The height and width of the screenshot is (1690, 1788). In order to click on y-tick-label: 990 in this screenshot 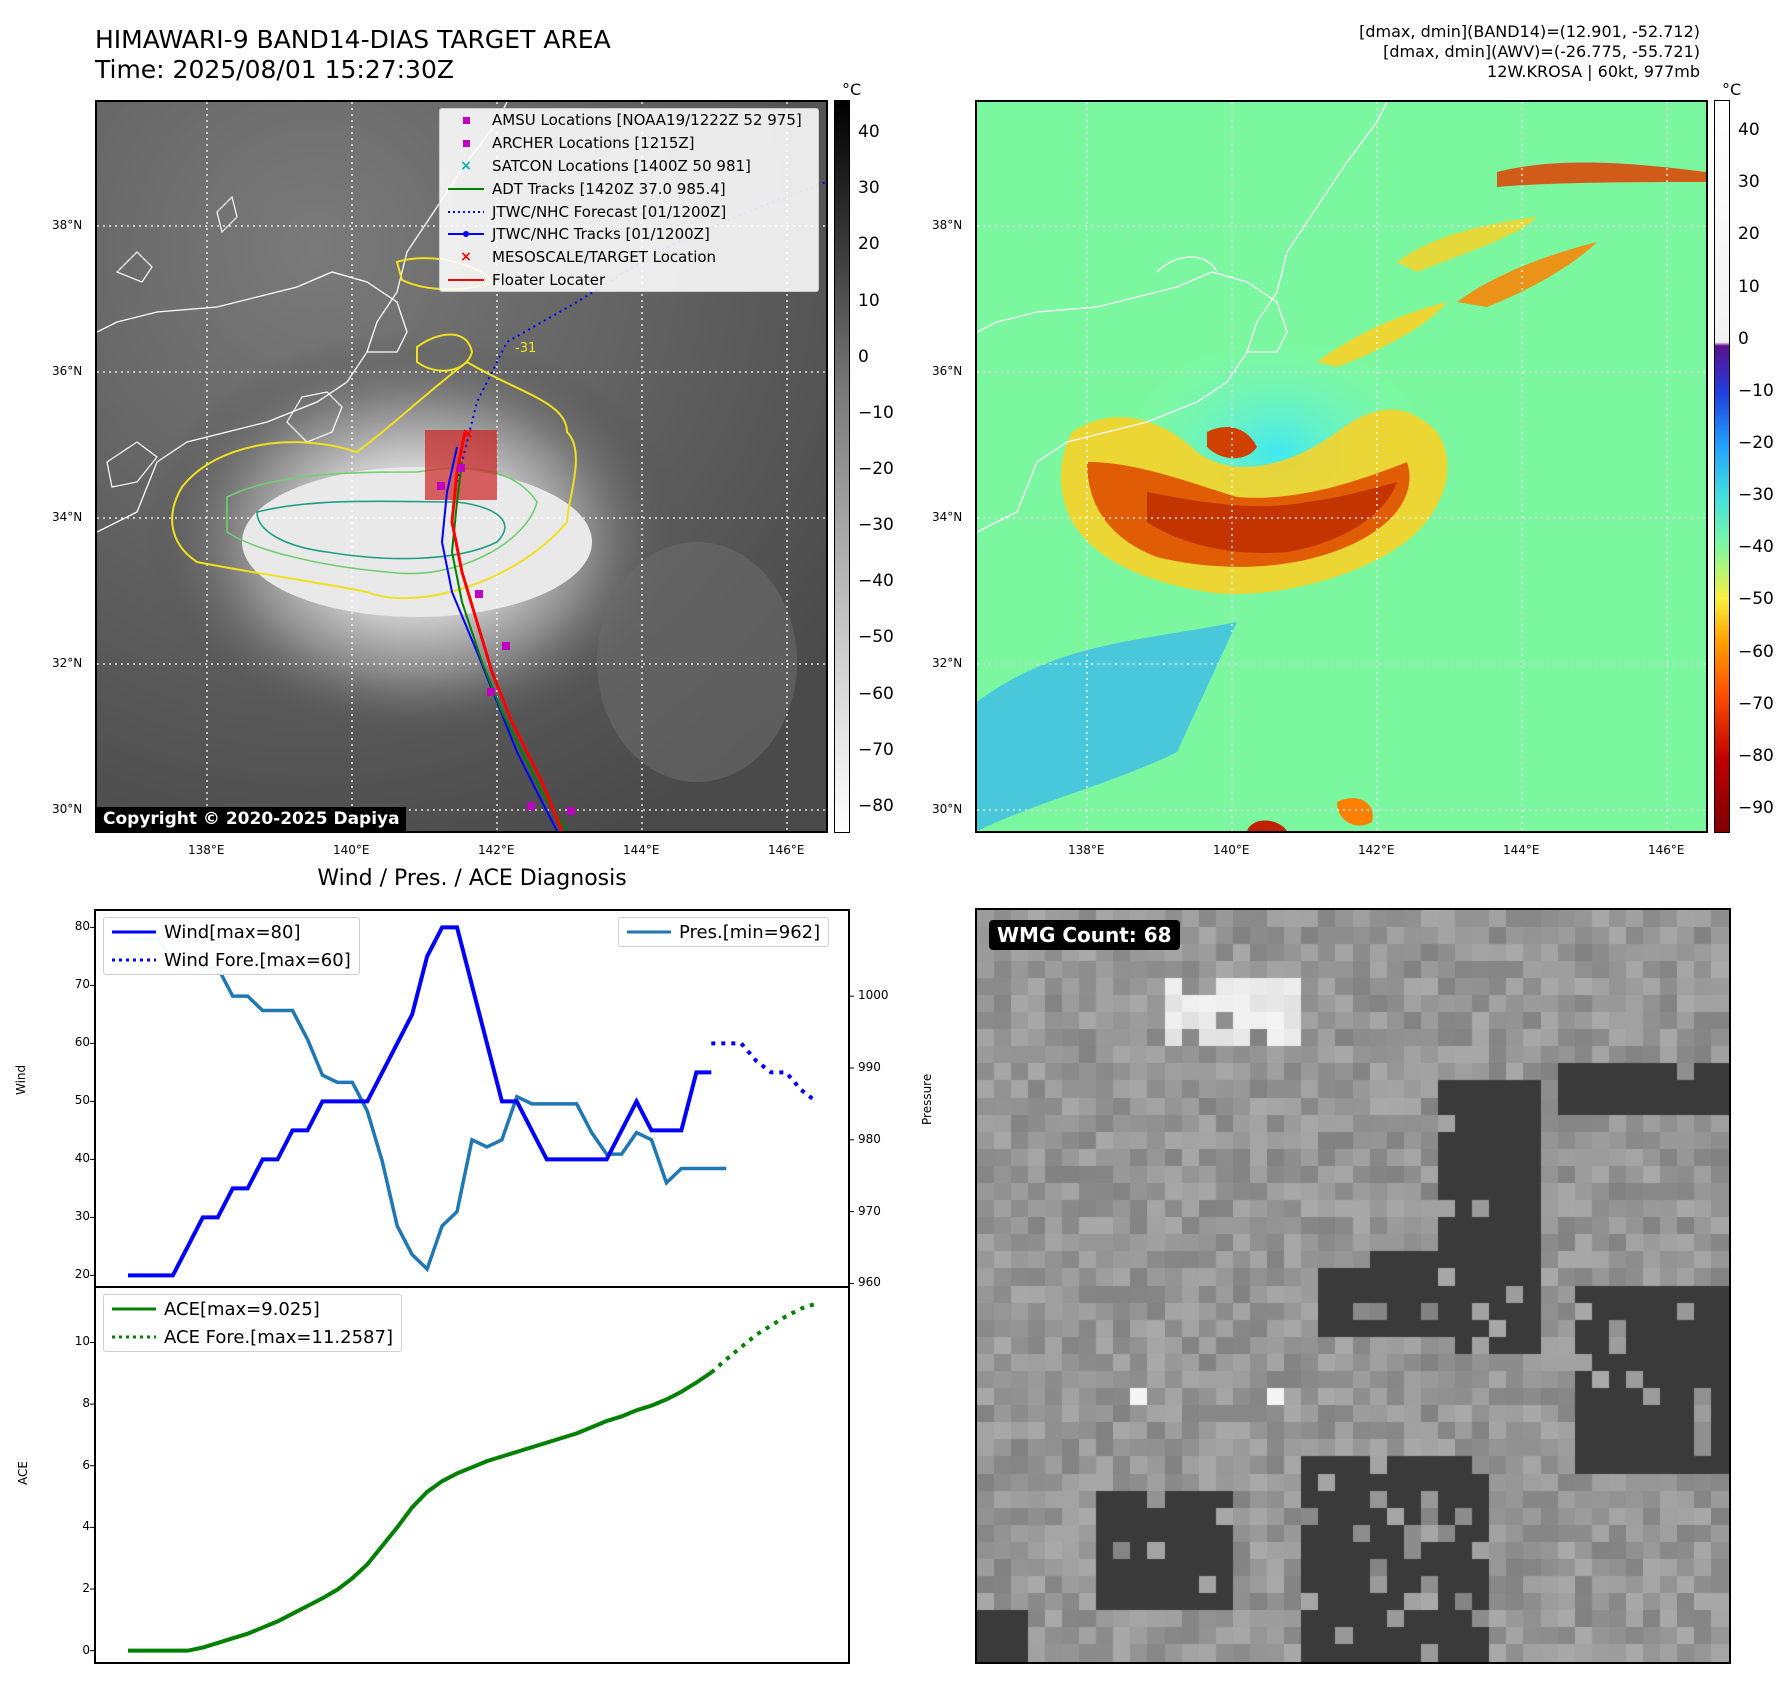, I will do `click(869, 1066)`.